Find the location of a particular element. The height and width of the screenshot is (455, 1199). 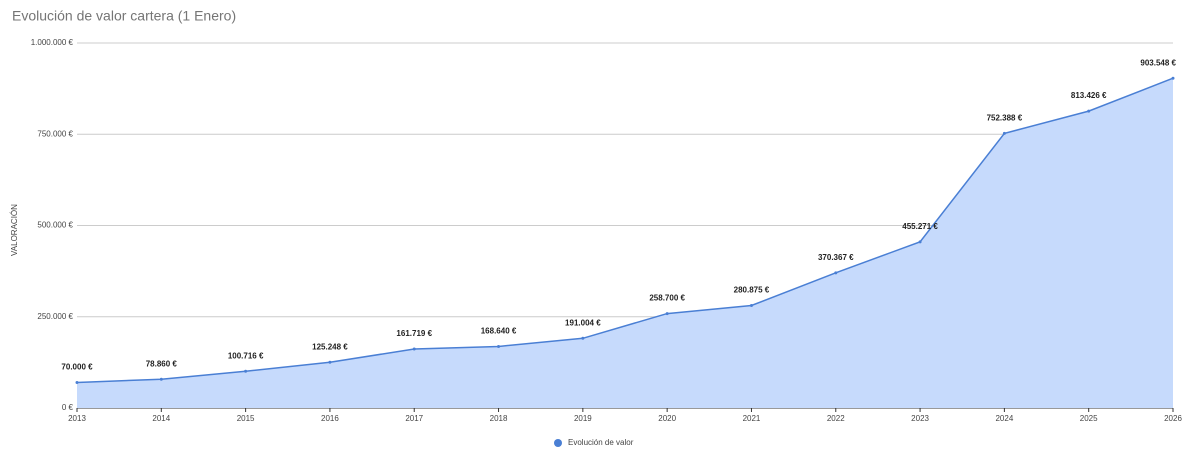

x-tick-label: 2019 is located at coordinates (583, 418).